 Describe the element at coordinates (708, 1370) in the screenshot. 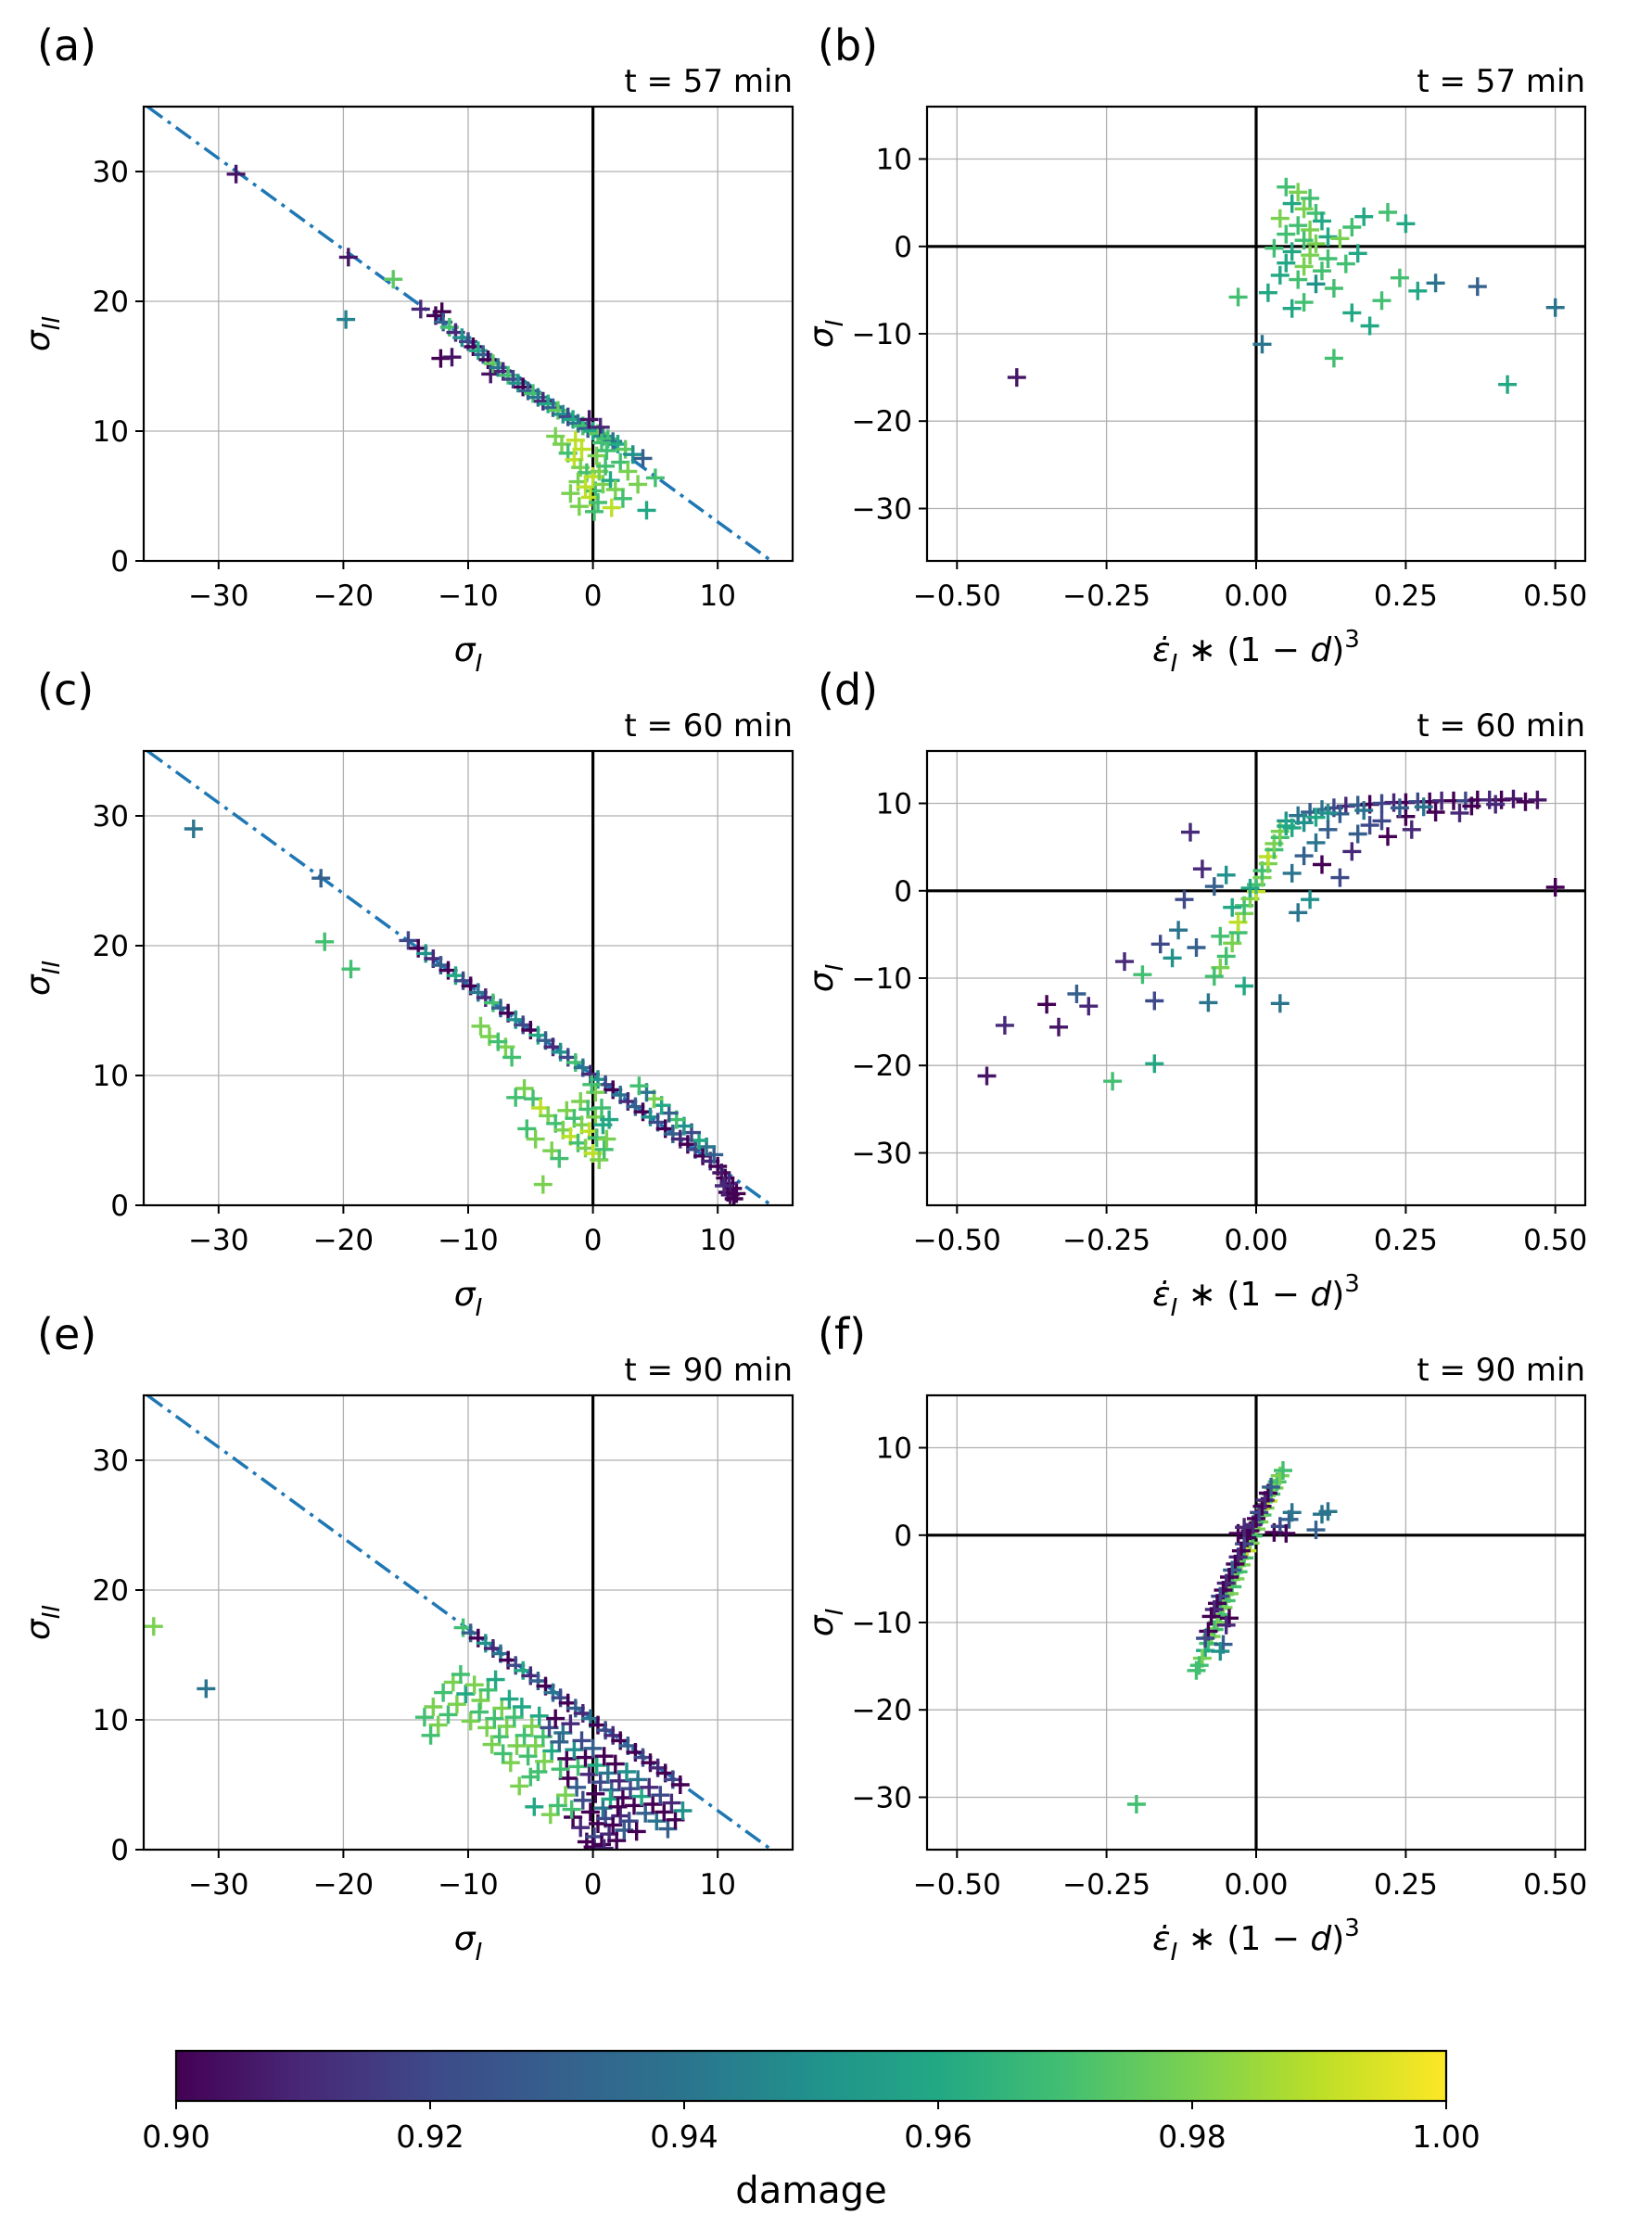

I see `panel-e-title: t = 90 min` at that location.